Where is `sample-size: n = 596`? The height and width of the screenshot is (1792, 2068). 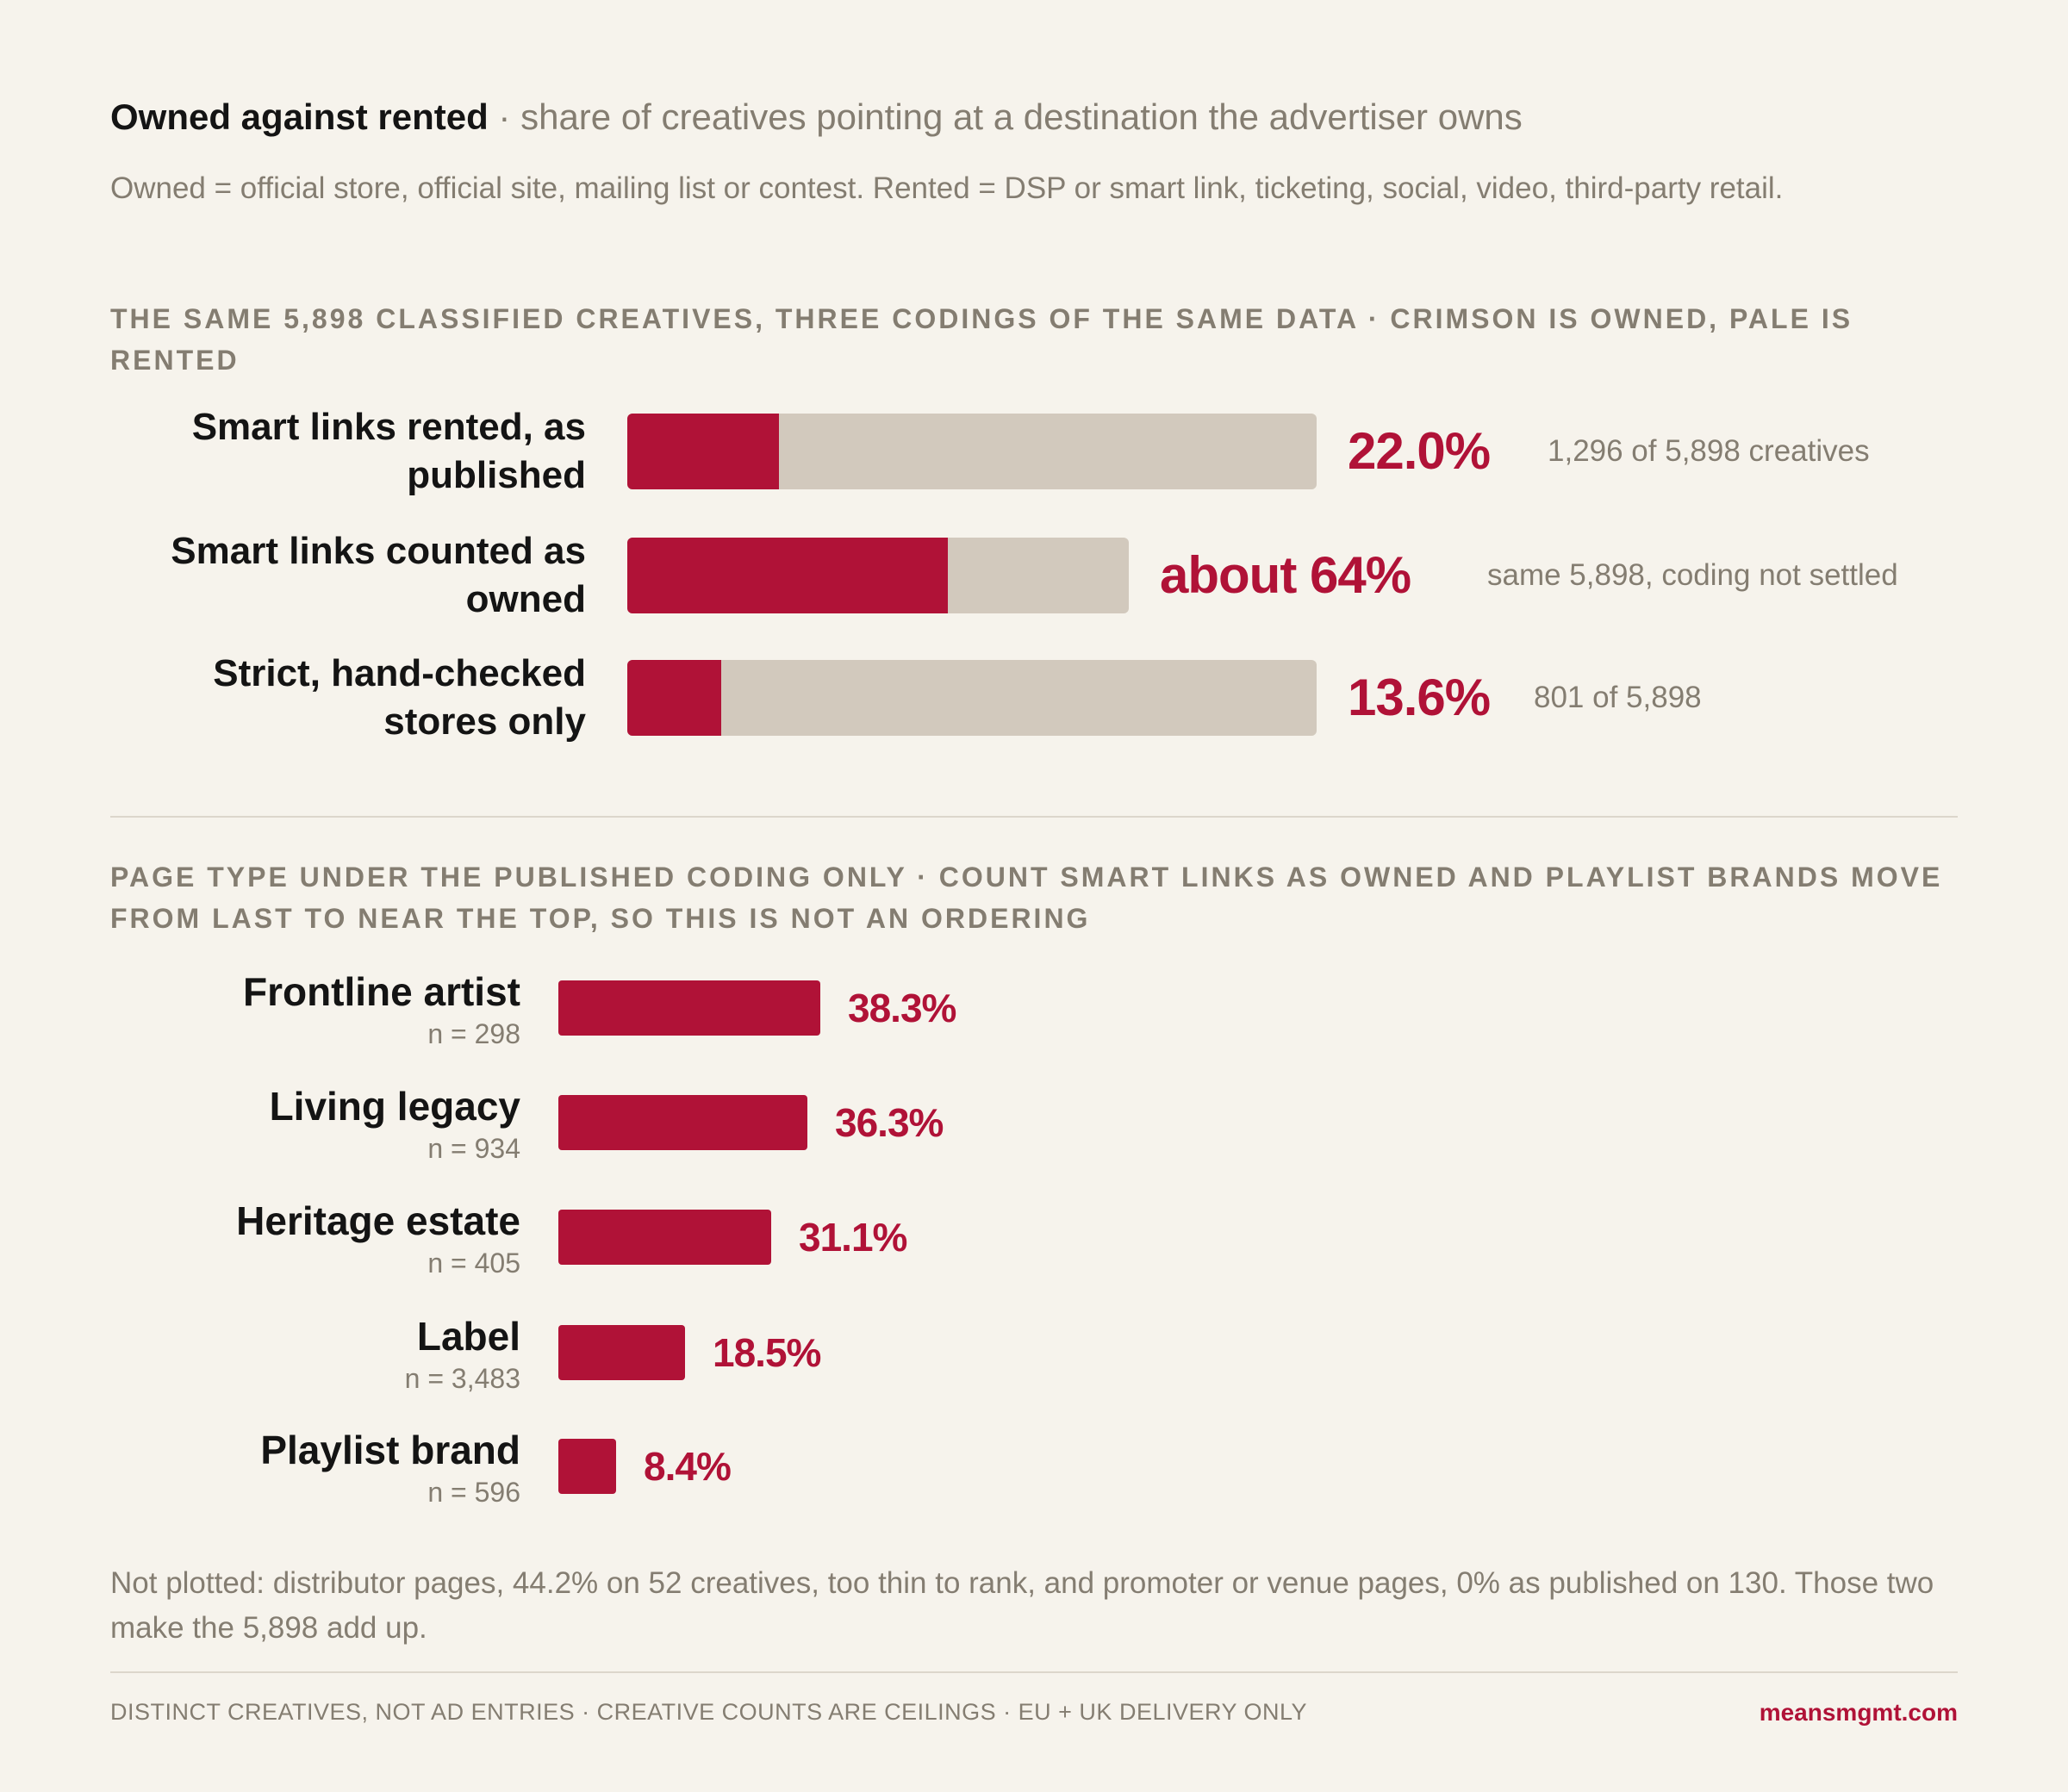
sample-size: n = 596 is located at coordinates (473, 1493).